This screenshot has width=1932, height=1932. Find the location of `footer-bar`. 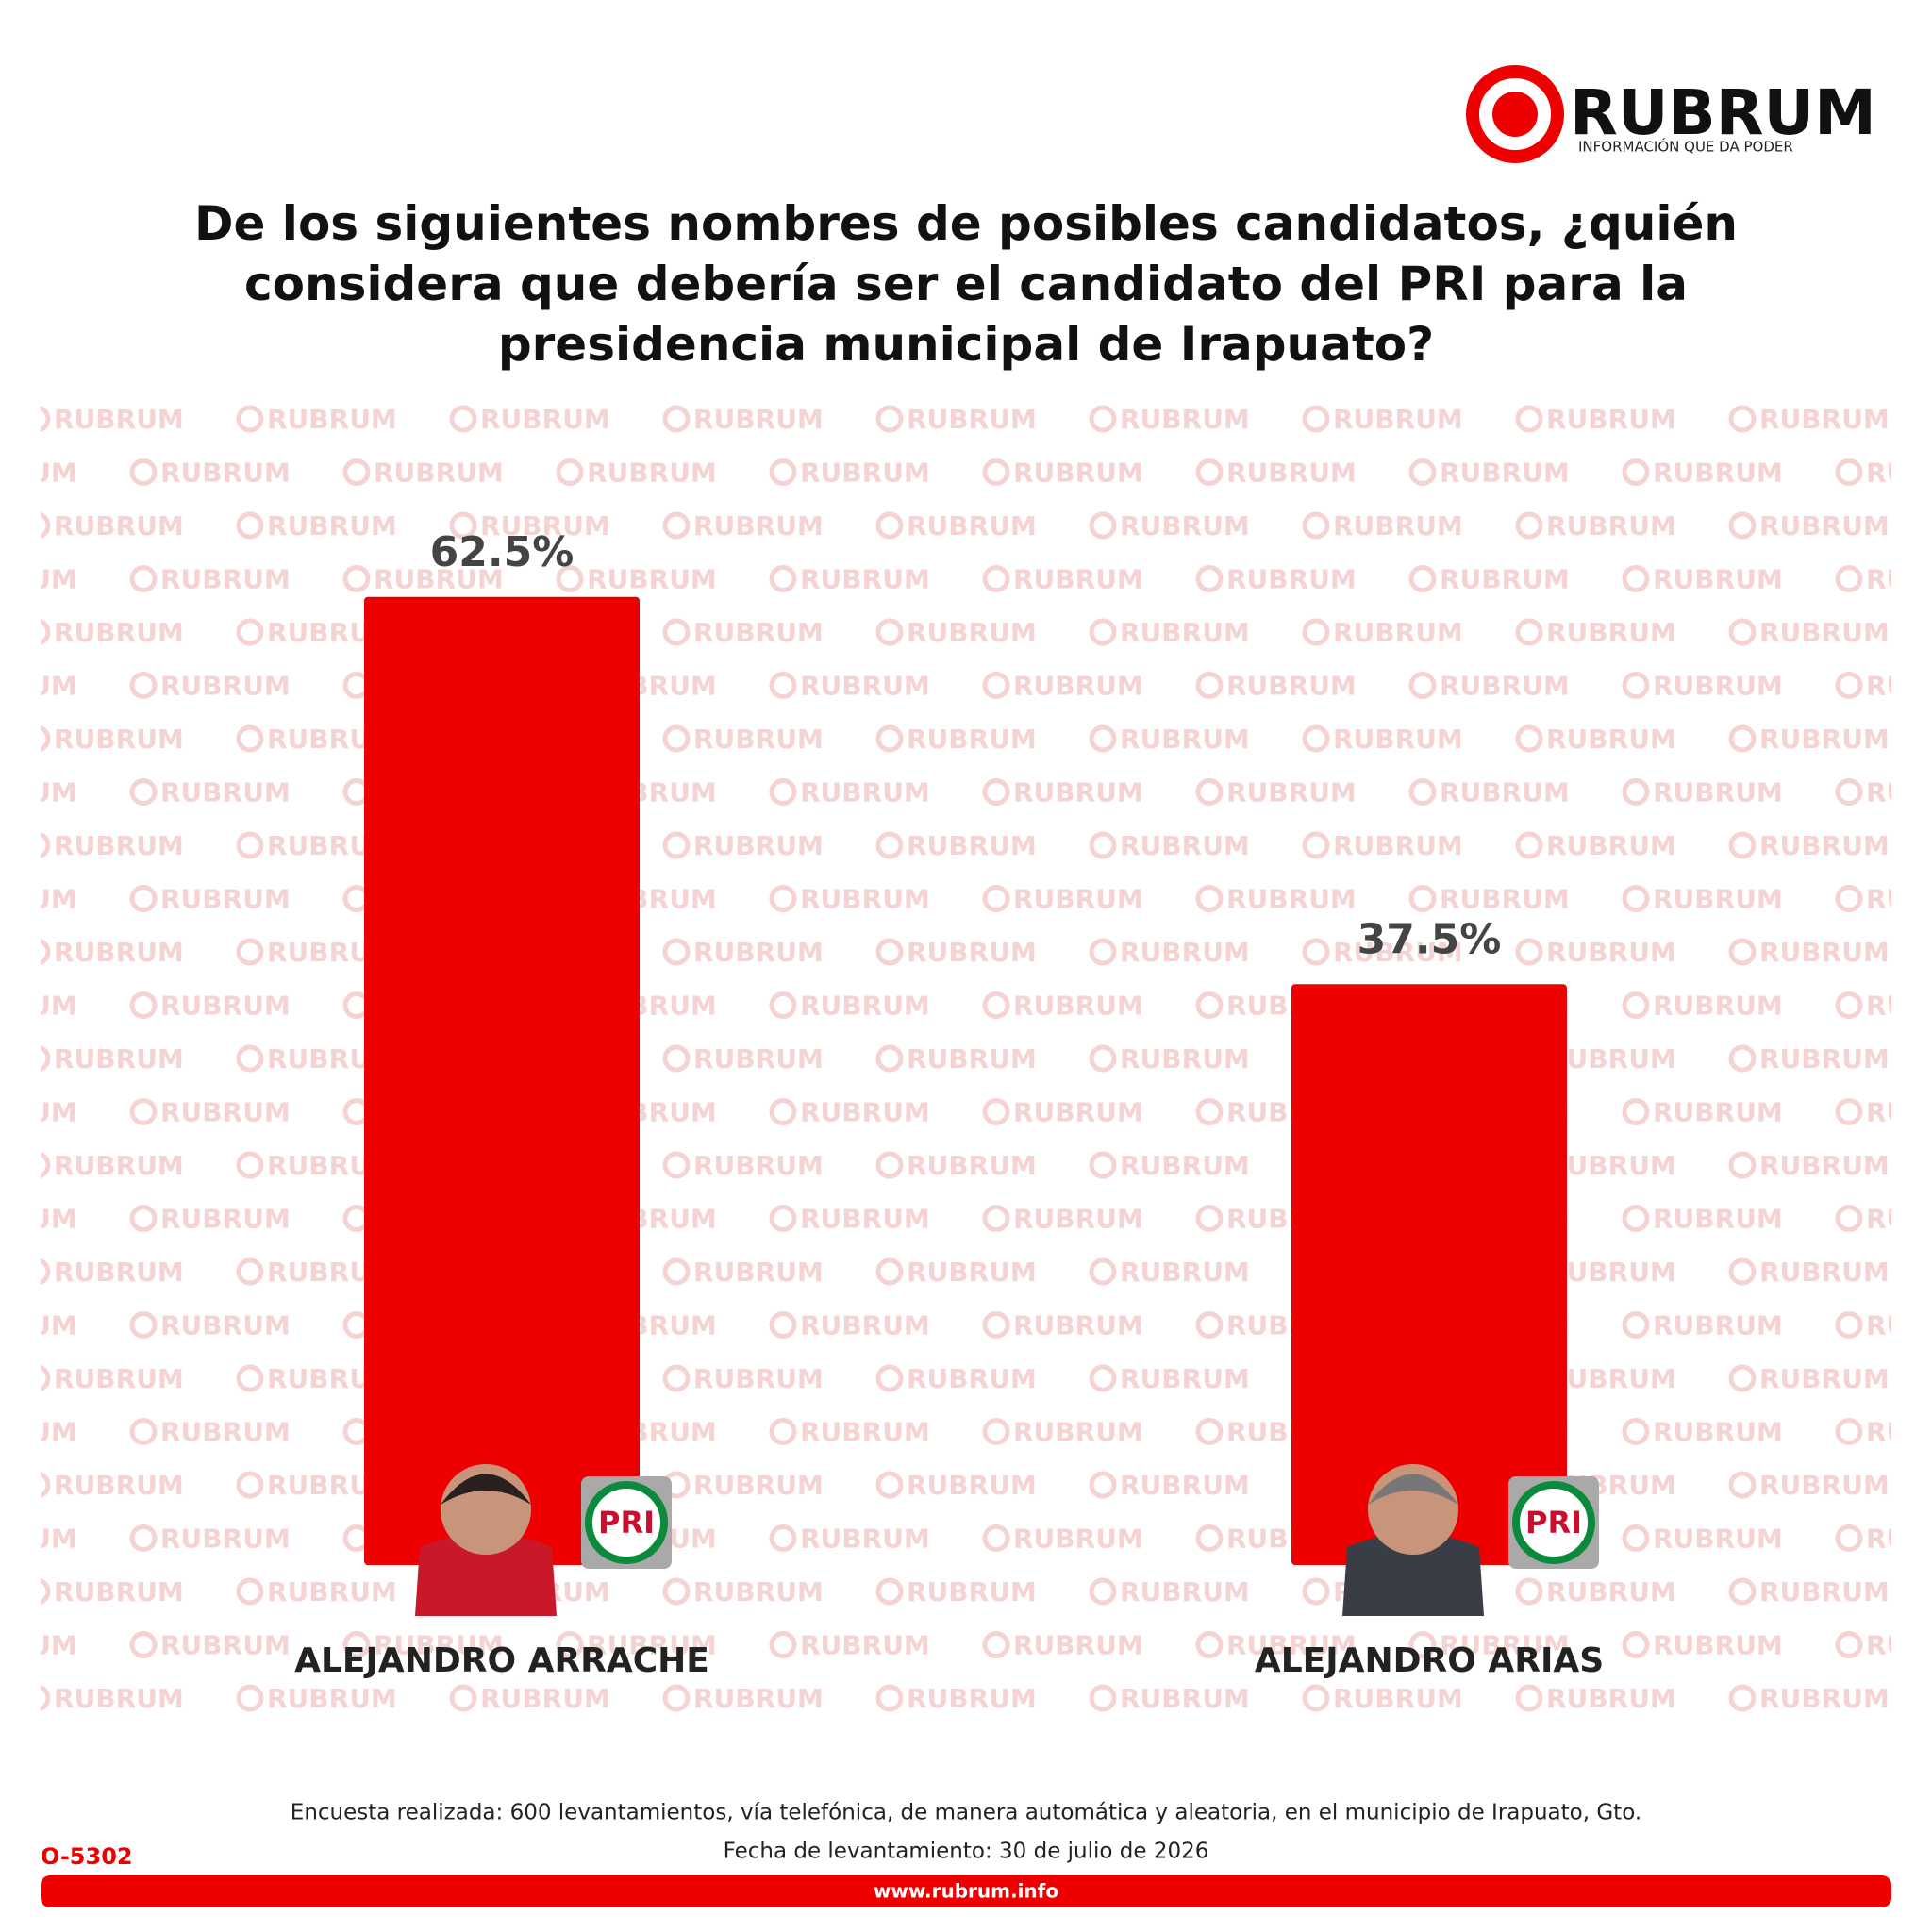

footer-bar is located at coordinates (966, 1891).